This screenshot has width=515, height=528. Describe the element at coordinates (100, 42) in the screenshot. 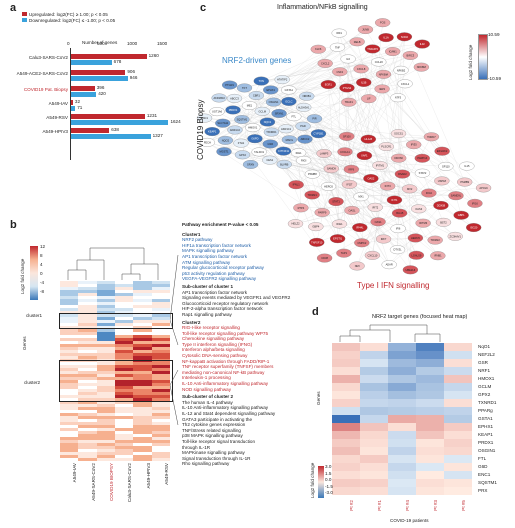

I see `panel-a-xaxis-title: Number of genes` at that location.